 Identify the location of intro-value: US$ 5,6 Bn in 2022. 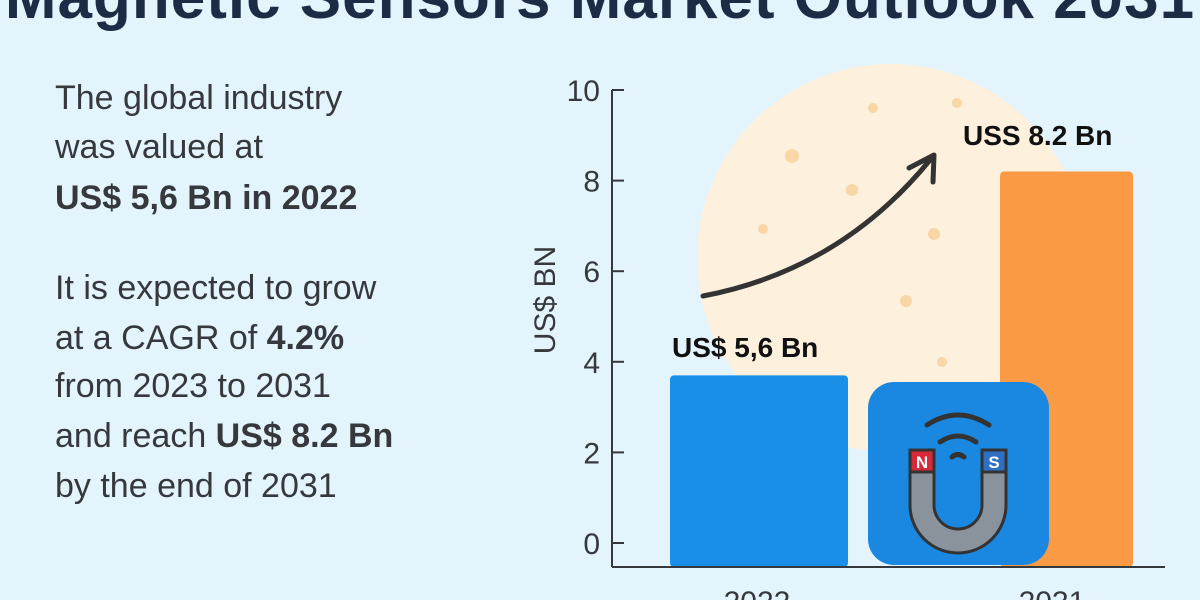
(206, 198).